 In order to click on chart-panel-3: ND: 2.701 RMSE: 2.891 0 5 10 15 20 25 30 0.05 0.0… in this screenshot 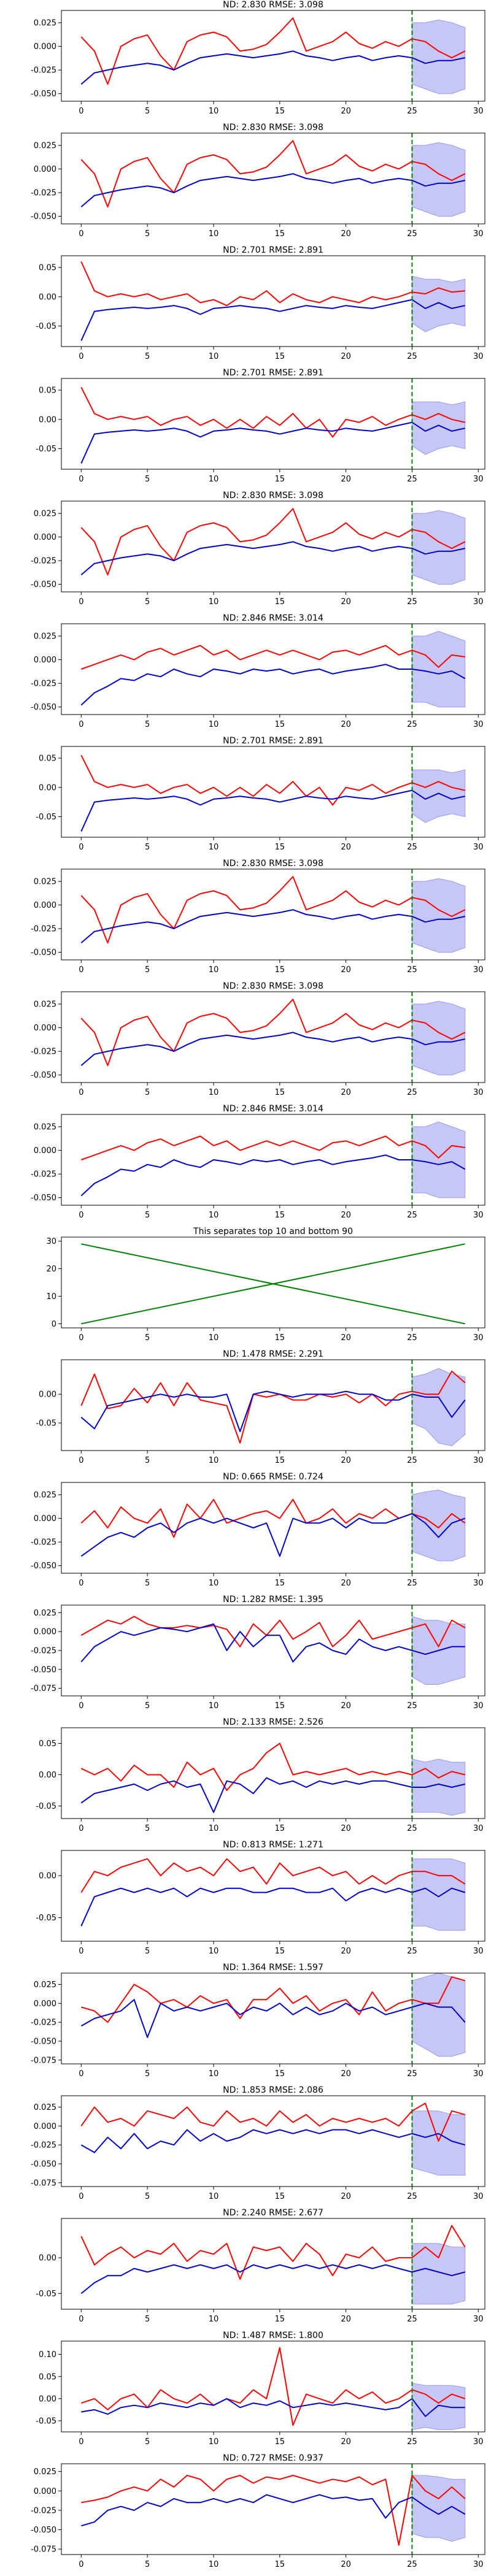, I will do `click(260, 426)`.